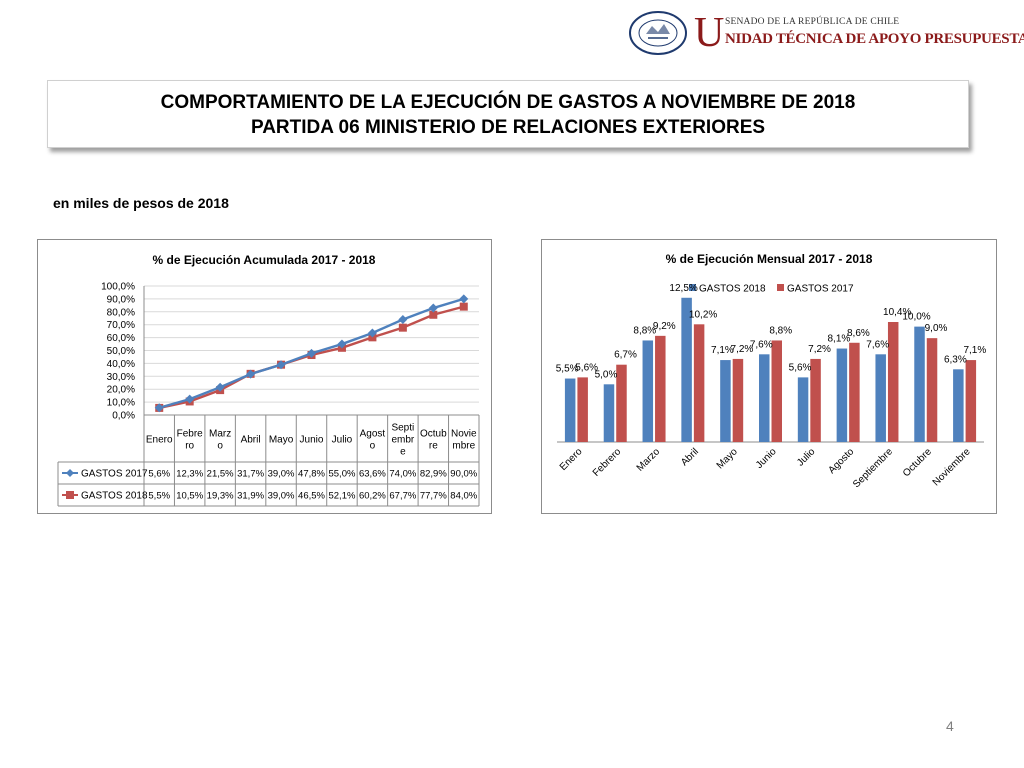 The width and height of the screenshot is (1024, 768). What do you see at coordinates (463, 496) in the screenshot?
I see `data-table-value: 84,0%` at bounding box center [463, 496].